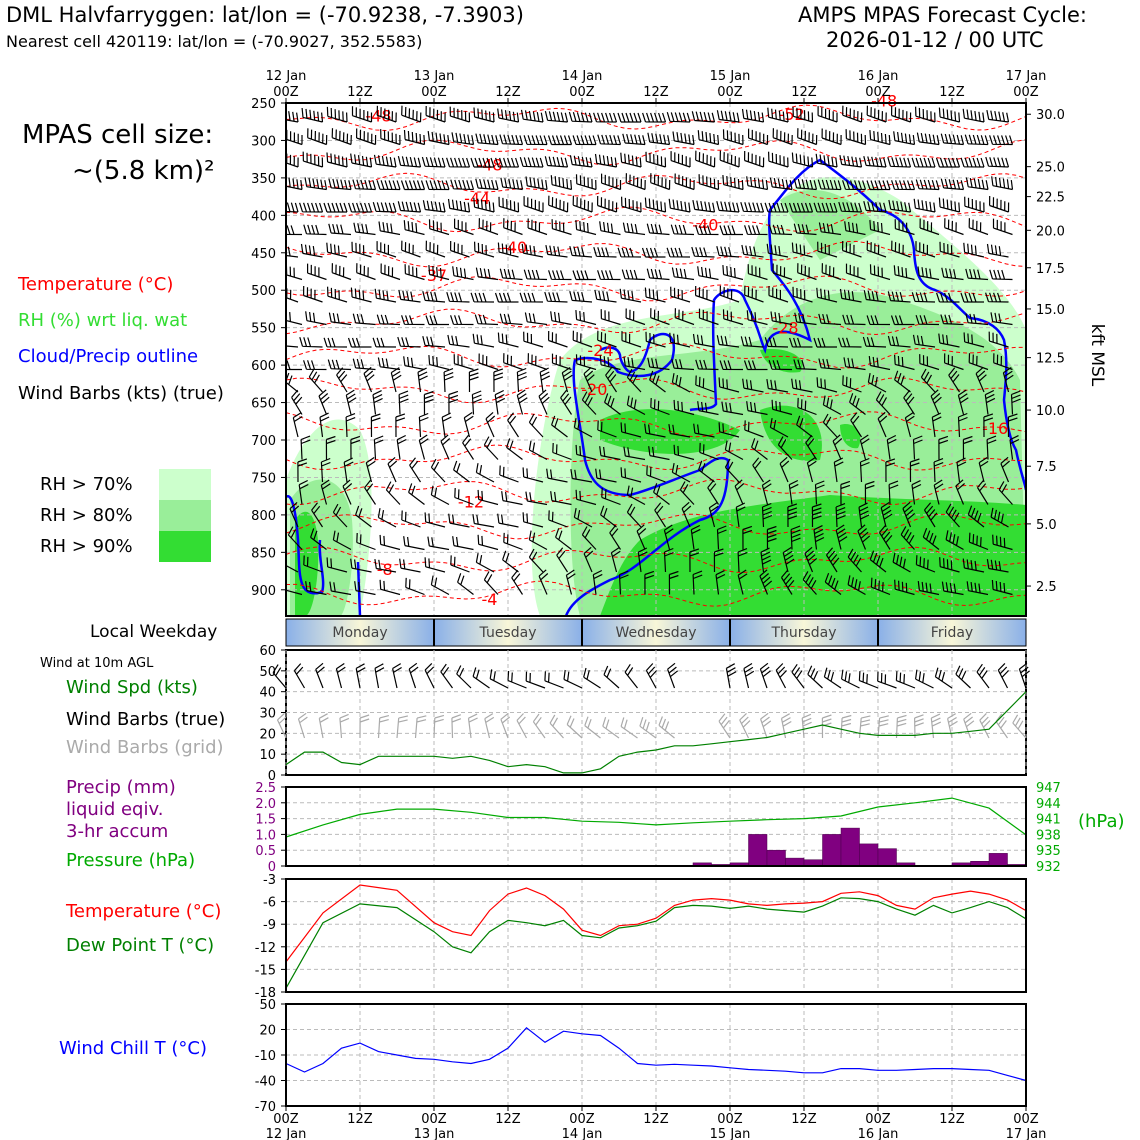 This screenshot has width=1140, height=1140. What do you see at coordinates (705, 224) in the screenshot?
I see `temperature-contour-label: -40` at bounding box center [705, 224].